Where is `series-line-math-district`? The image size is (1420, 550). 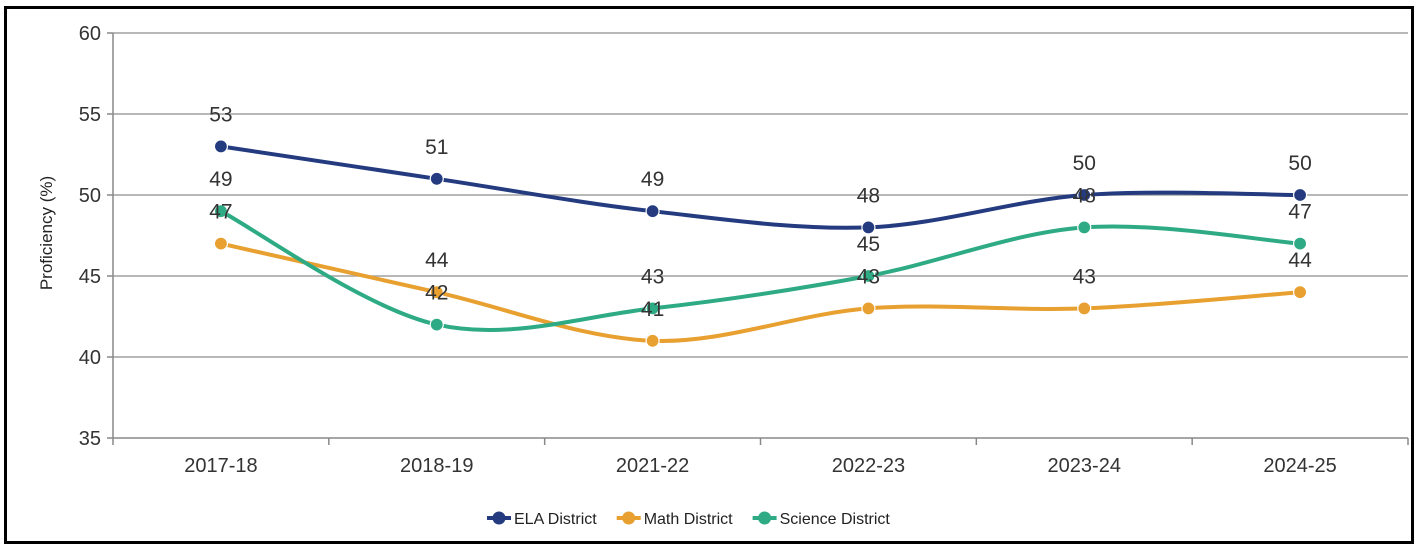
series-line-math-district is located at coordinates (760, 292).